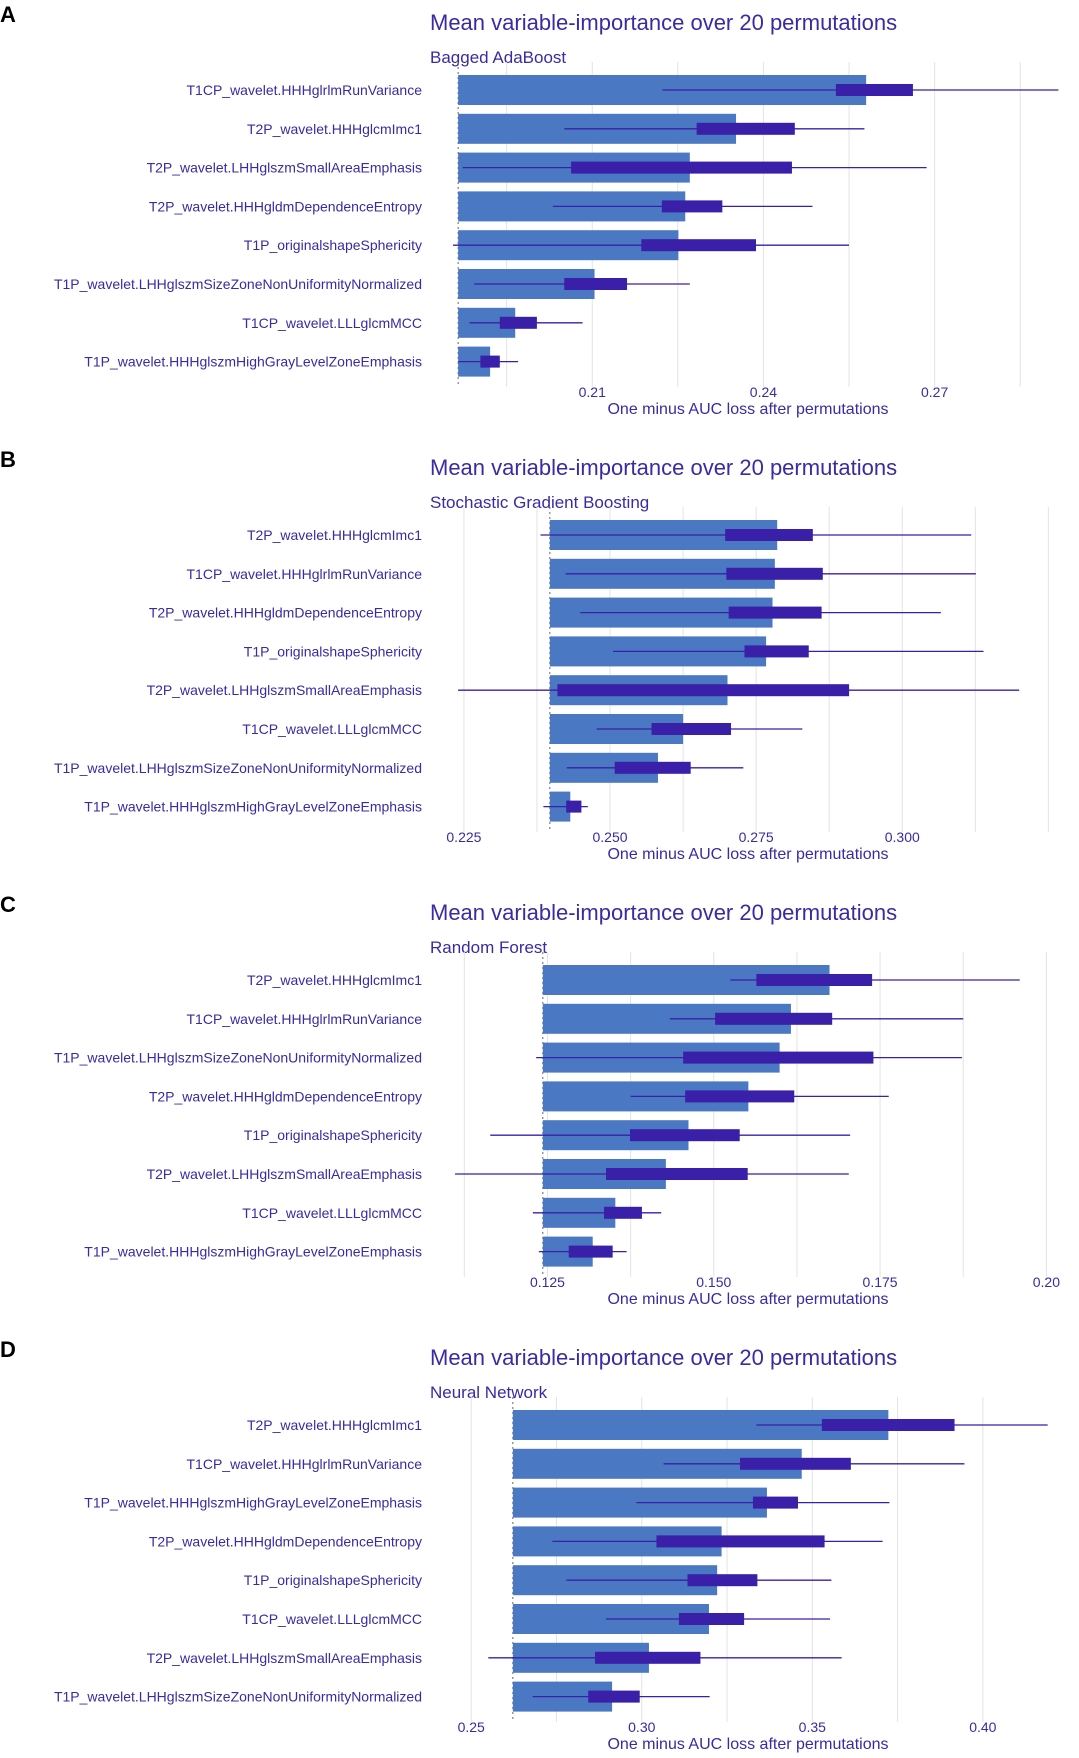  What do you see at coordinates (8, 14) in the screenshot?
I see `panel-letter: A` at bounding box center [8, 14].